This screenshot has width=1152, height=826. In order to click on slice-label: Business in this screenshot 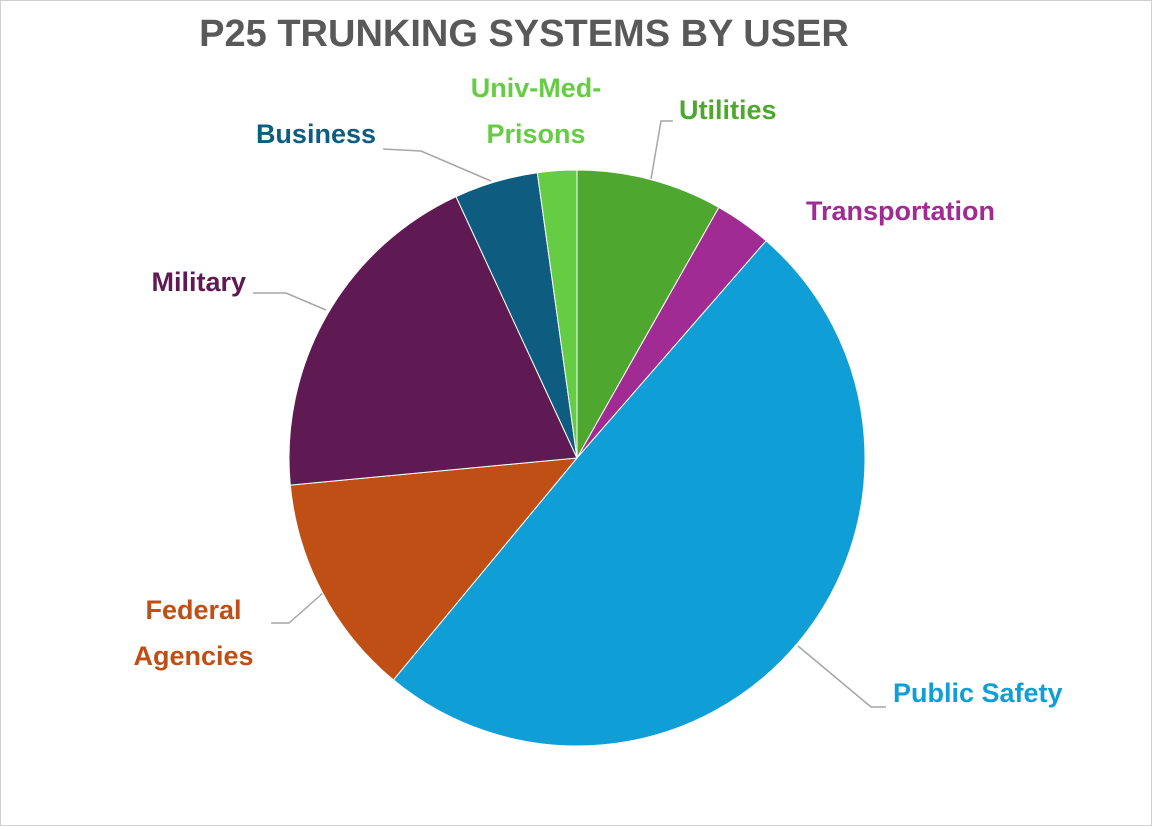, I will do `click(315, 134)`.